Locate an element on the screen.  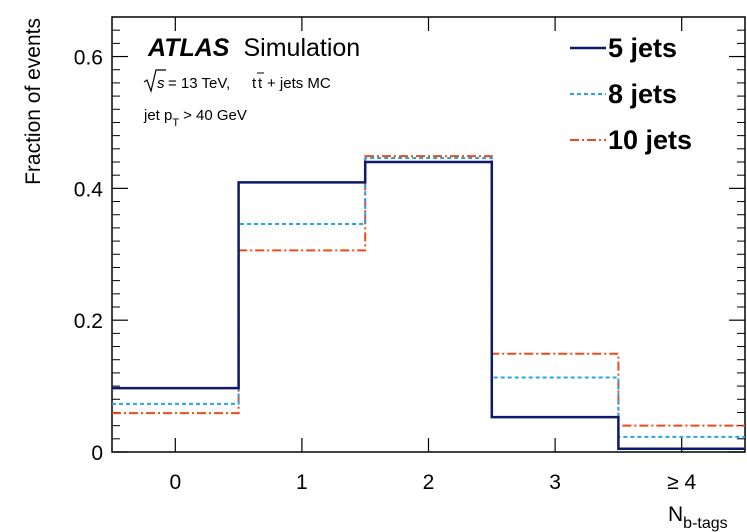
x-axis-title-main: N is located at coordinates (675, 514).